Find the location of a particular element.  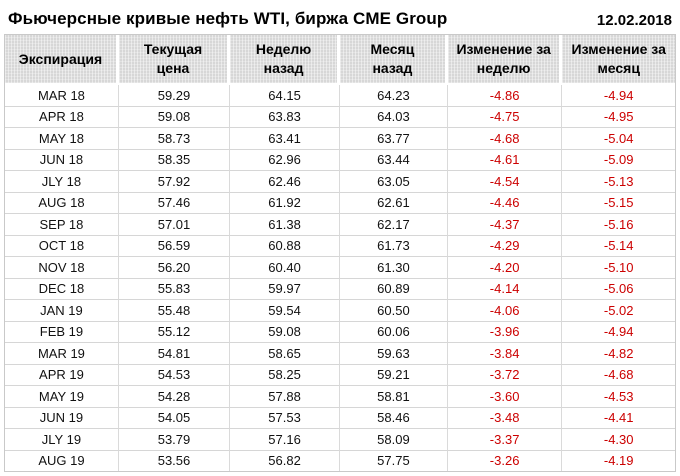

table-row: MAY 19 54.28 57.88 58.81 -3.60 -4.53 is located at coordinates (340, 397).